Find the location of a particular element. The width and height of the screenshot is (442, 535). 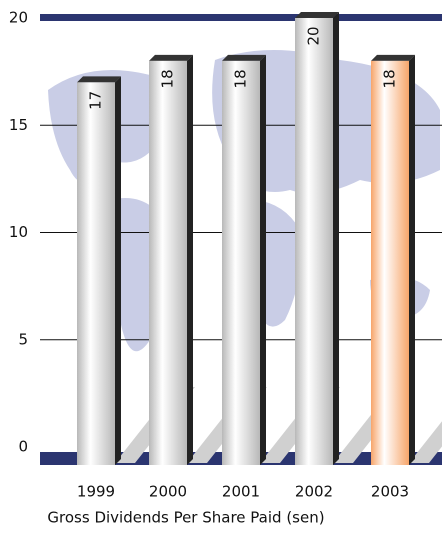

y-tick-label: 0 is located at coordinates (23, 447).